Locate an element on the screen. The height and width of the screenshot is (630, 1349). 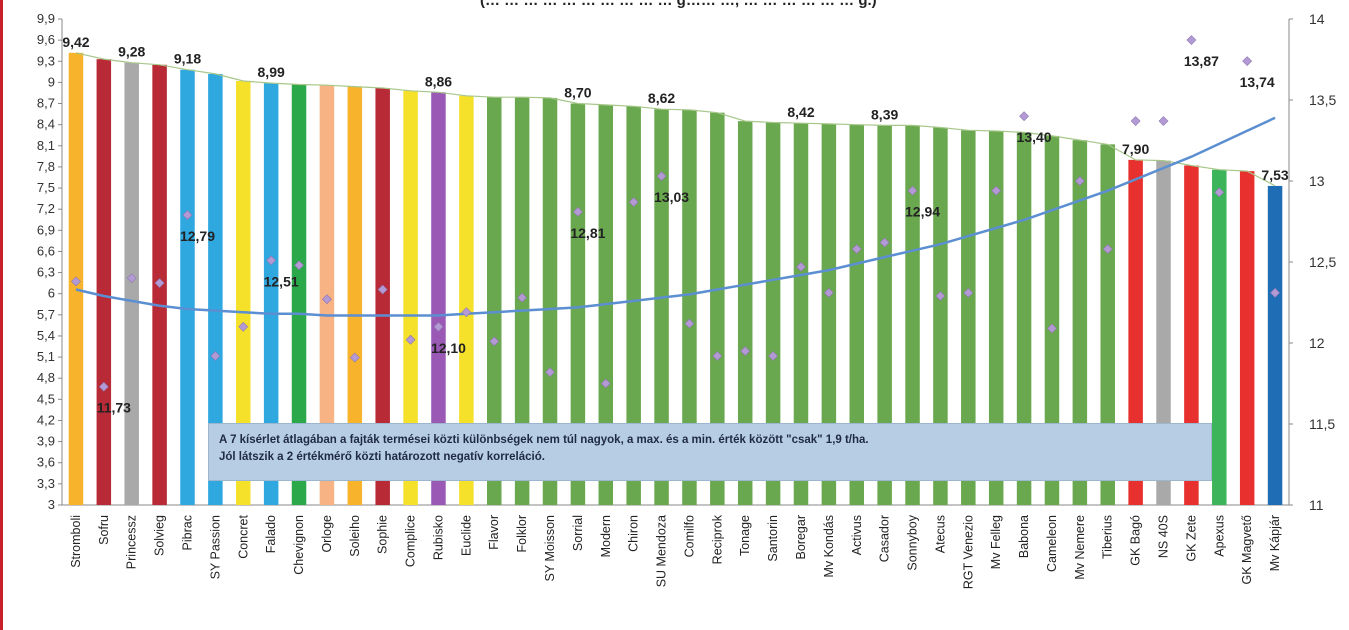
category-label: Chevignon is located at coordinates (299, 545).